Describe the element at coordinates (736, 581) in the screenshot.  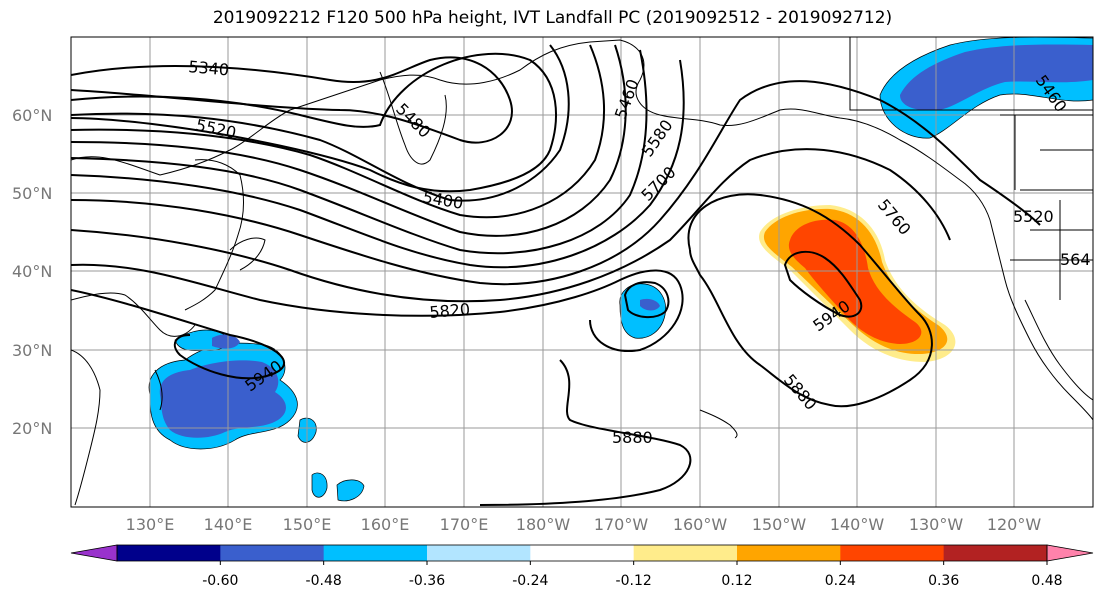
I see `colorbar-tick-label: 0.12` at that location.